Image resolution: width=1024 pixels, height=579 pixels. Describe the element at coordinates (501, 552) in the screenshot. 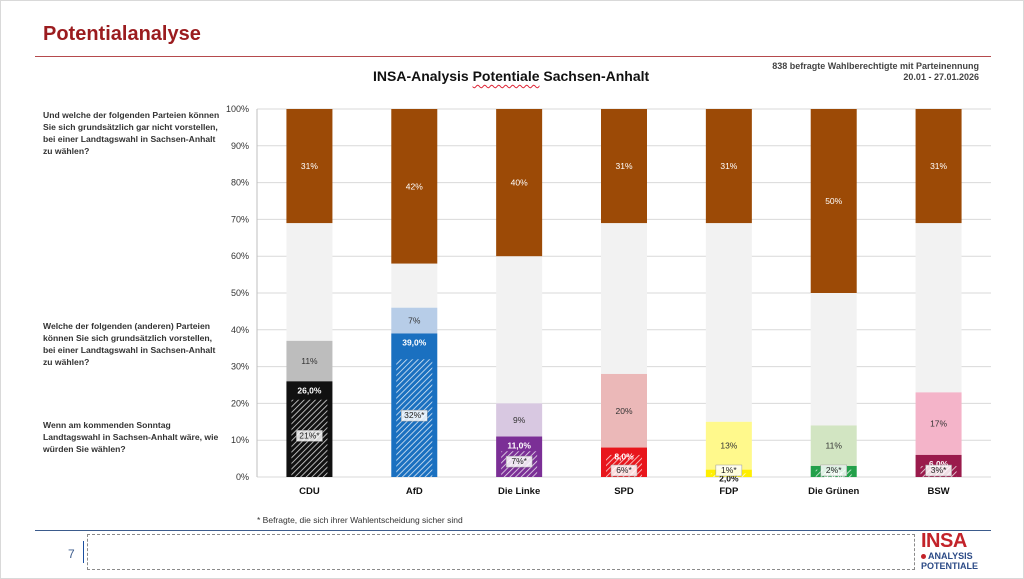

I see `footer-text-box` at that location.